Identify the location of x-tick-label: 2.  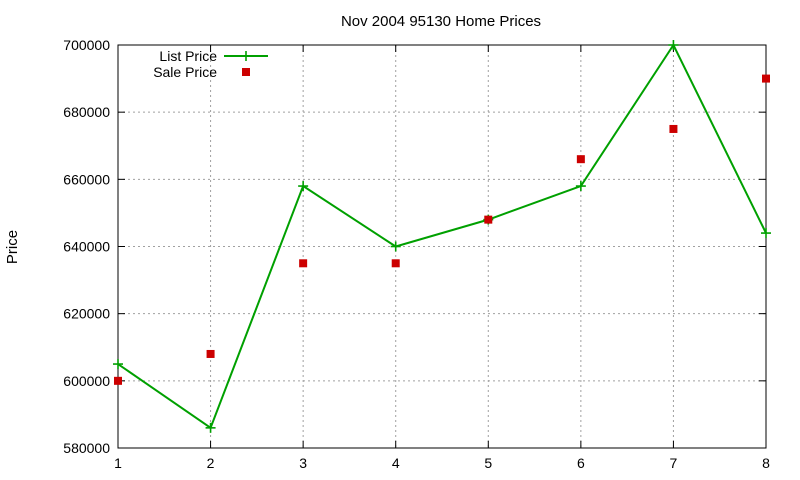
(211, 463).